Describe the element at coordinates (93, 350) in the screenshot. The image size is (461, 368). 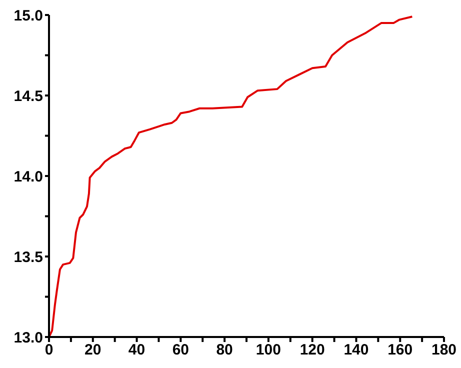
I see `x-tick-label: 20` at that location.